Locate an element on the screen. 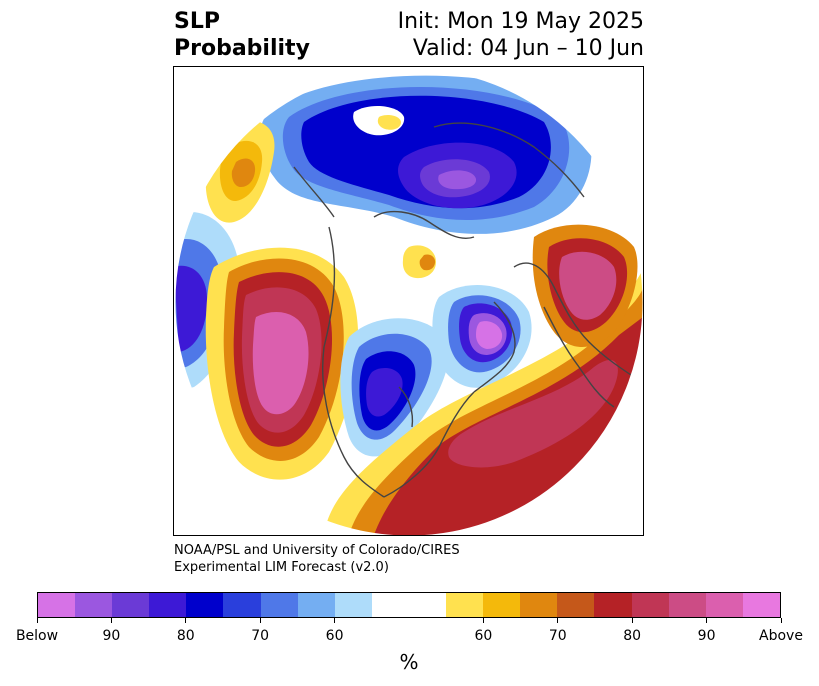 This screenshot has width=819, height=686. colorbar is located at coordinates (409, 605).